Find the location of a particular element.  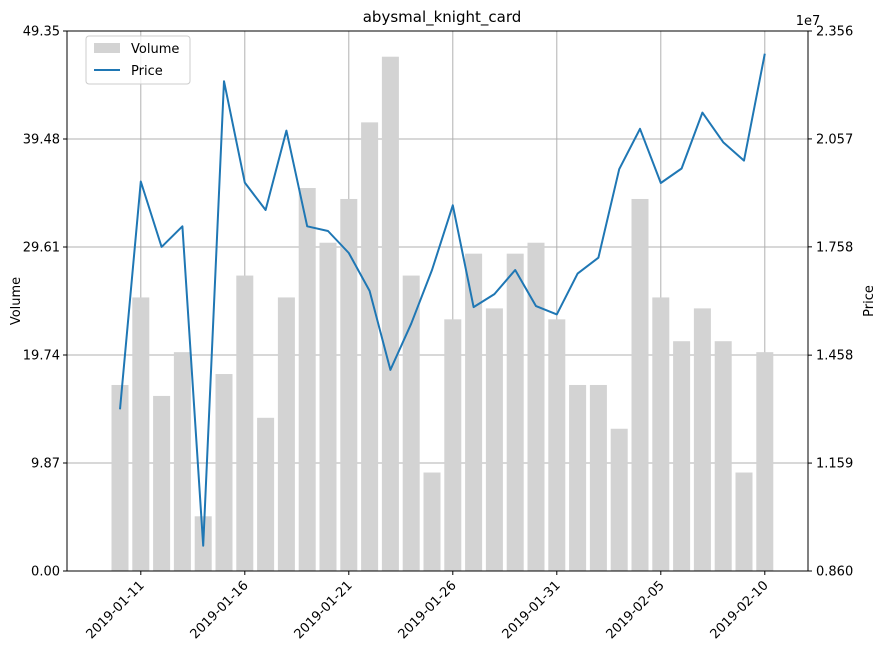

right-tick-label: 1.159 is located at coordinates (834, 464).